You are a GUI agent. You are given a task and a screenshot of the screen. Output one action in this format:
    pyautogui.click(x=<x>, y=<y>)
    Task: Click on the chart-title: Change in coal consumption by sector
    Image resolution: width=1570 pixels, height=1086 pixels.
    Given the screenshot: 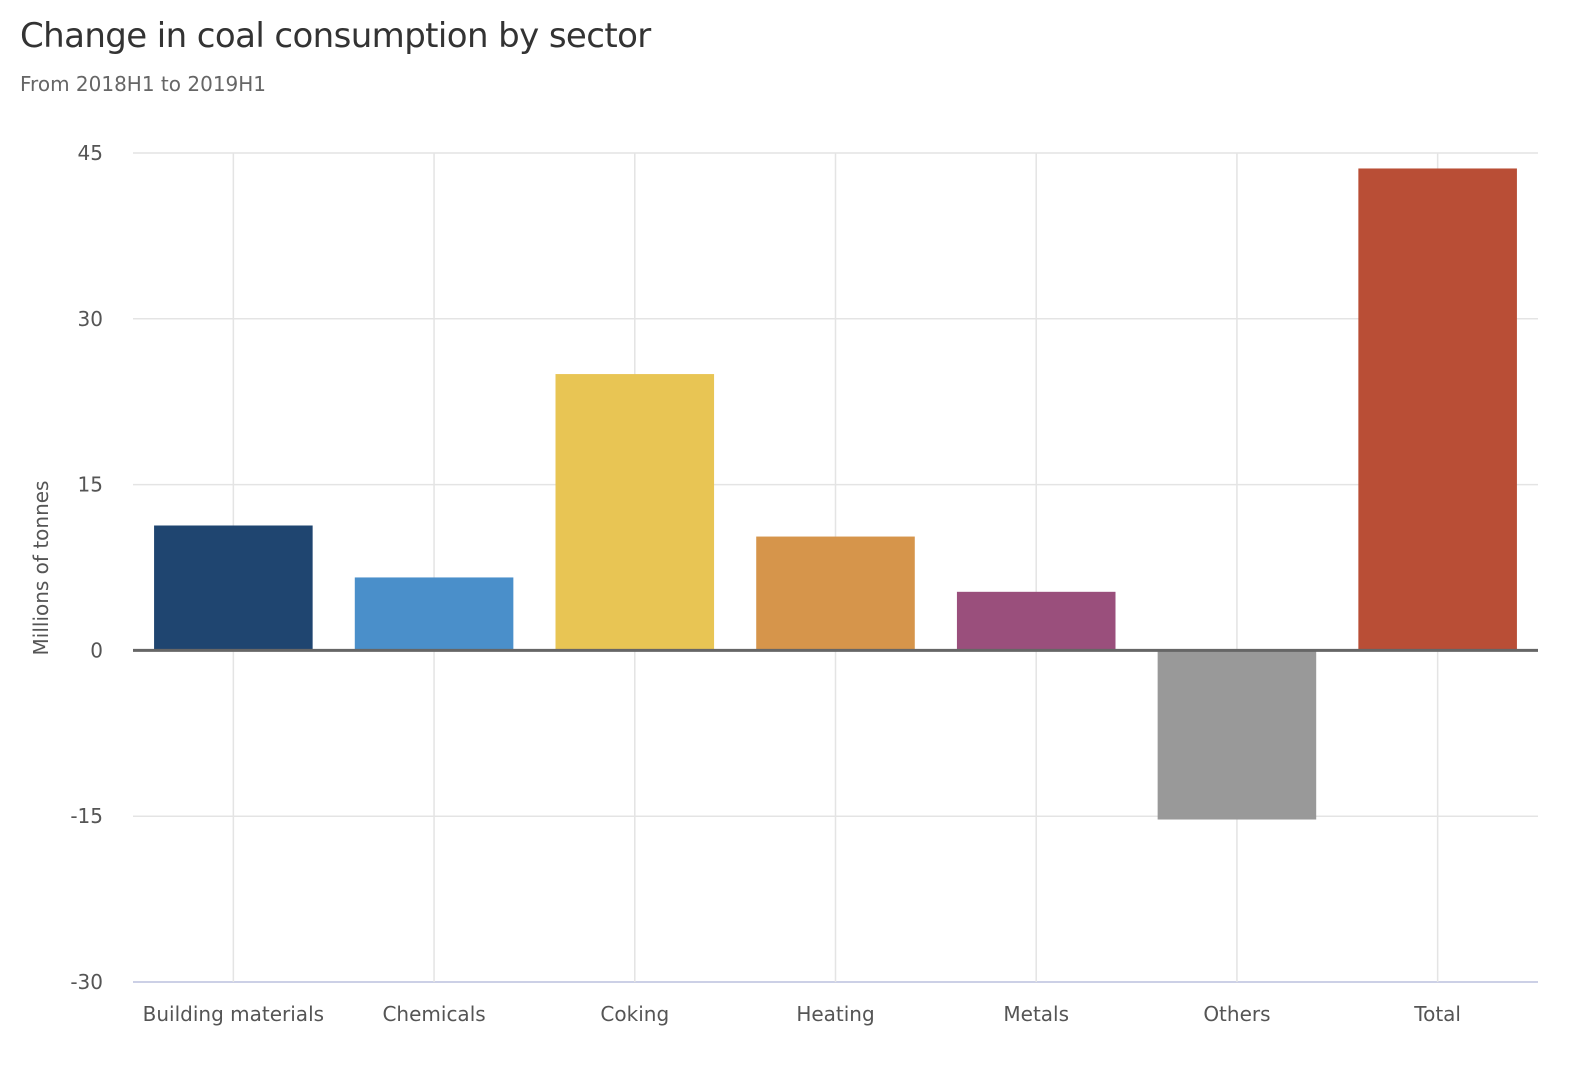 What is the action you would take?
    pyautogui.click(x=335, y=36)
    